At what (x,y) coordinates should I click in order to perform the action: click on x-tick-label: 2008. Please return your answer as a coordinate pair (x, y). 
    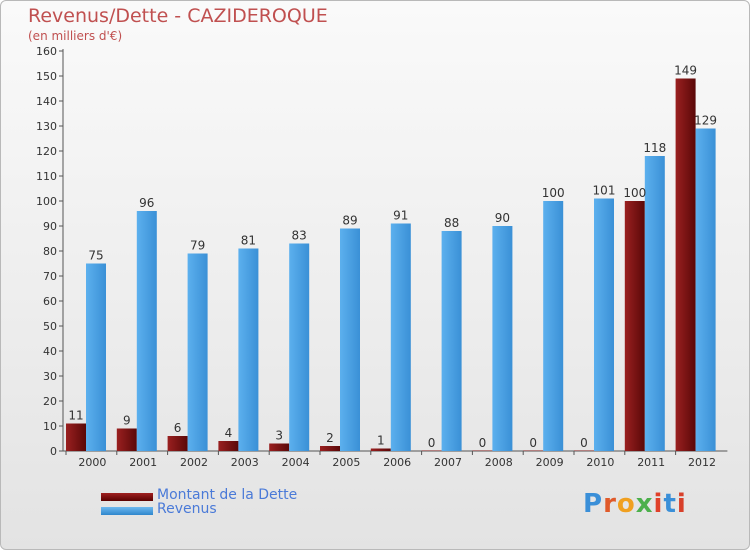
    Looking at the image, I should click on (499, 462).